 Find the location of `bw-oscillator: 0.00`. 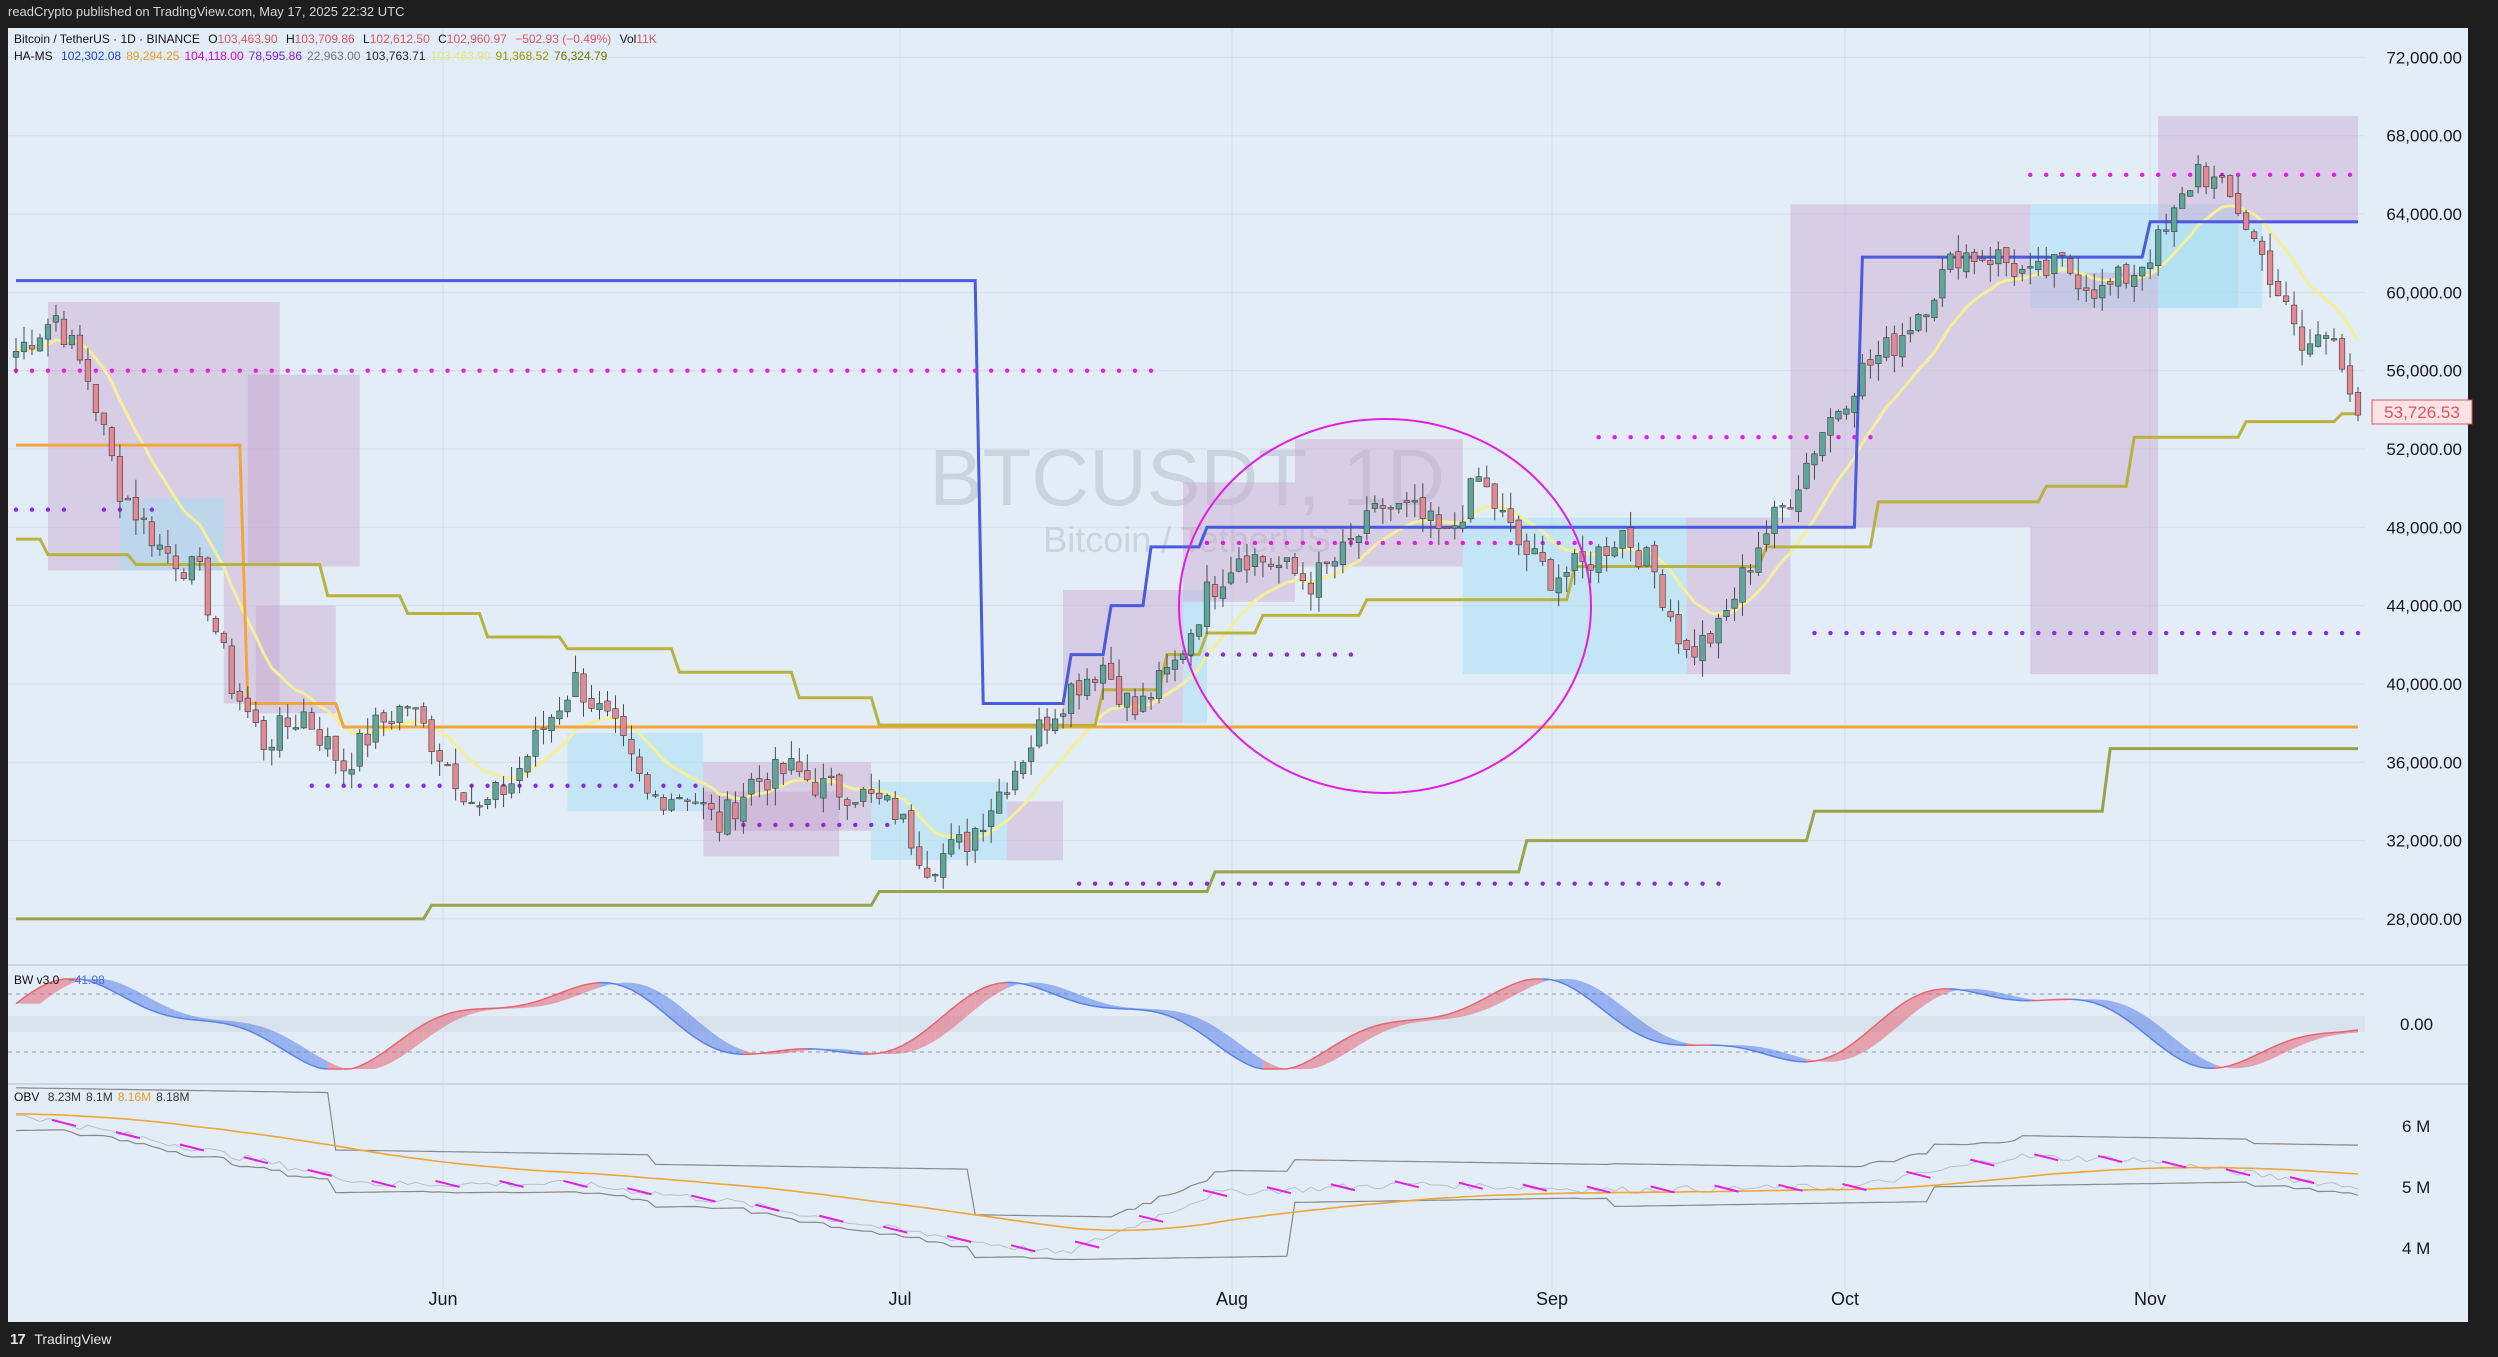

bw-oscillator: 0.00 is located at coordinates (1220, 1024).